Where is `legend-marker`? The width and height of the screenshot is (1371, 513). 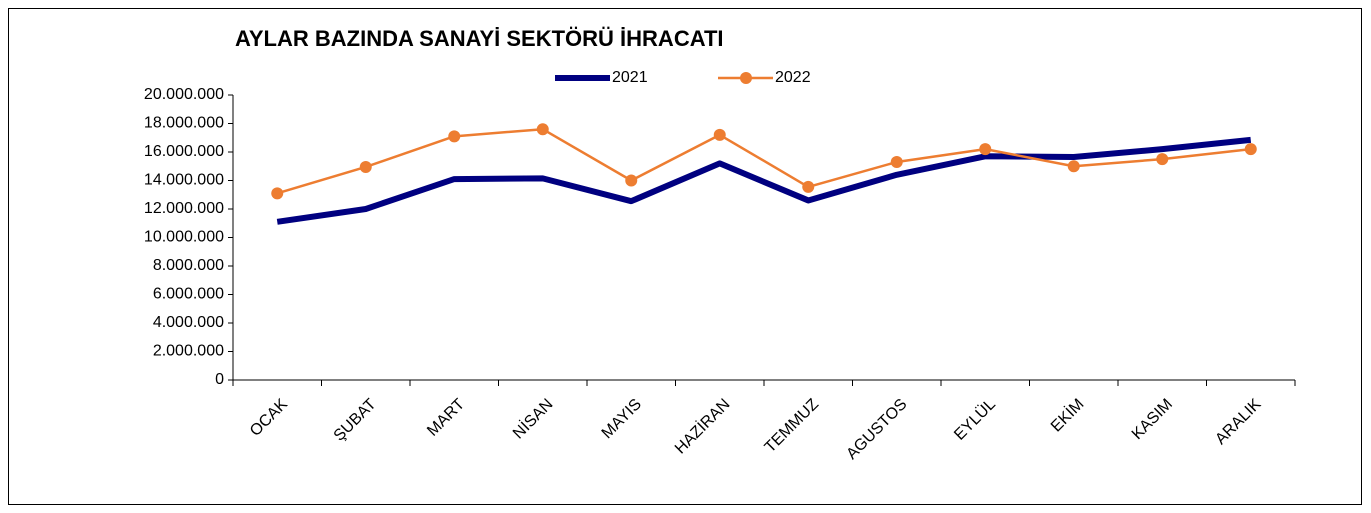
legend-marker is located at coordinates (746, 78).